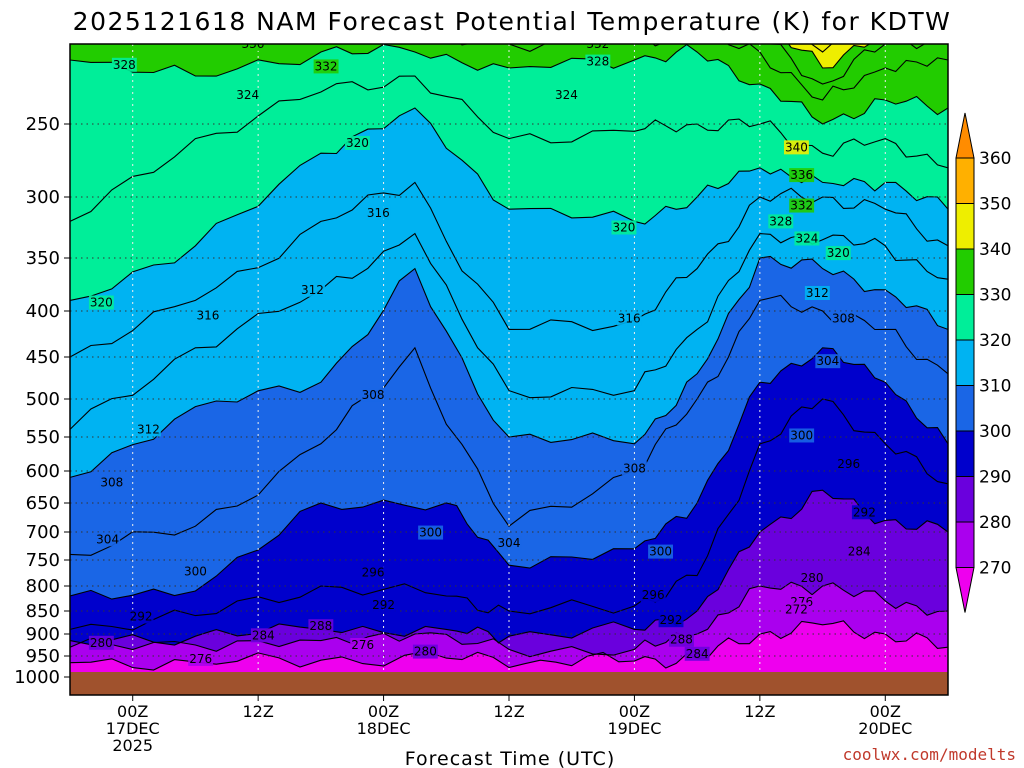 Image resolution: width=1024 pixels, height=768 pixels. Describe the element at coordinates (384, 728) in the screenshot. I see `x-tick-label: 18DEC` at that location.